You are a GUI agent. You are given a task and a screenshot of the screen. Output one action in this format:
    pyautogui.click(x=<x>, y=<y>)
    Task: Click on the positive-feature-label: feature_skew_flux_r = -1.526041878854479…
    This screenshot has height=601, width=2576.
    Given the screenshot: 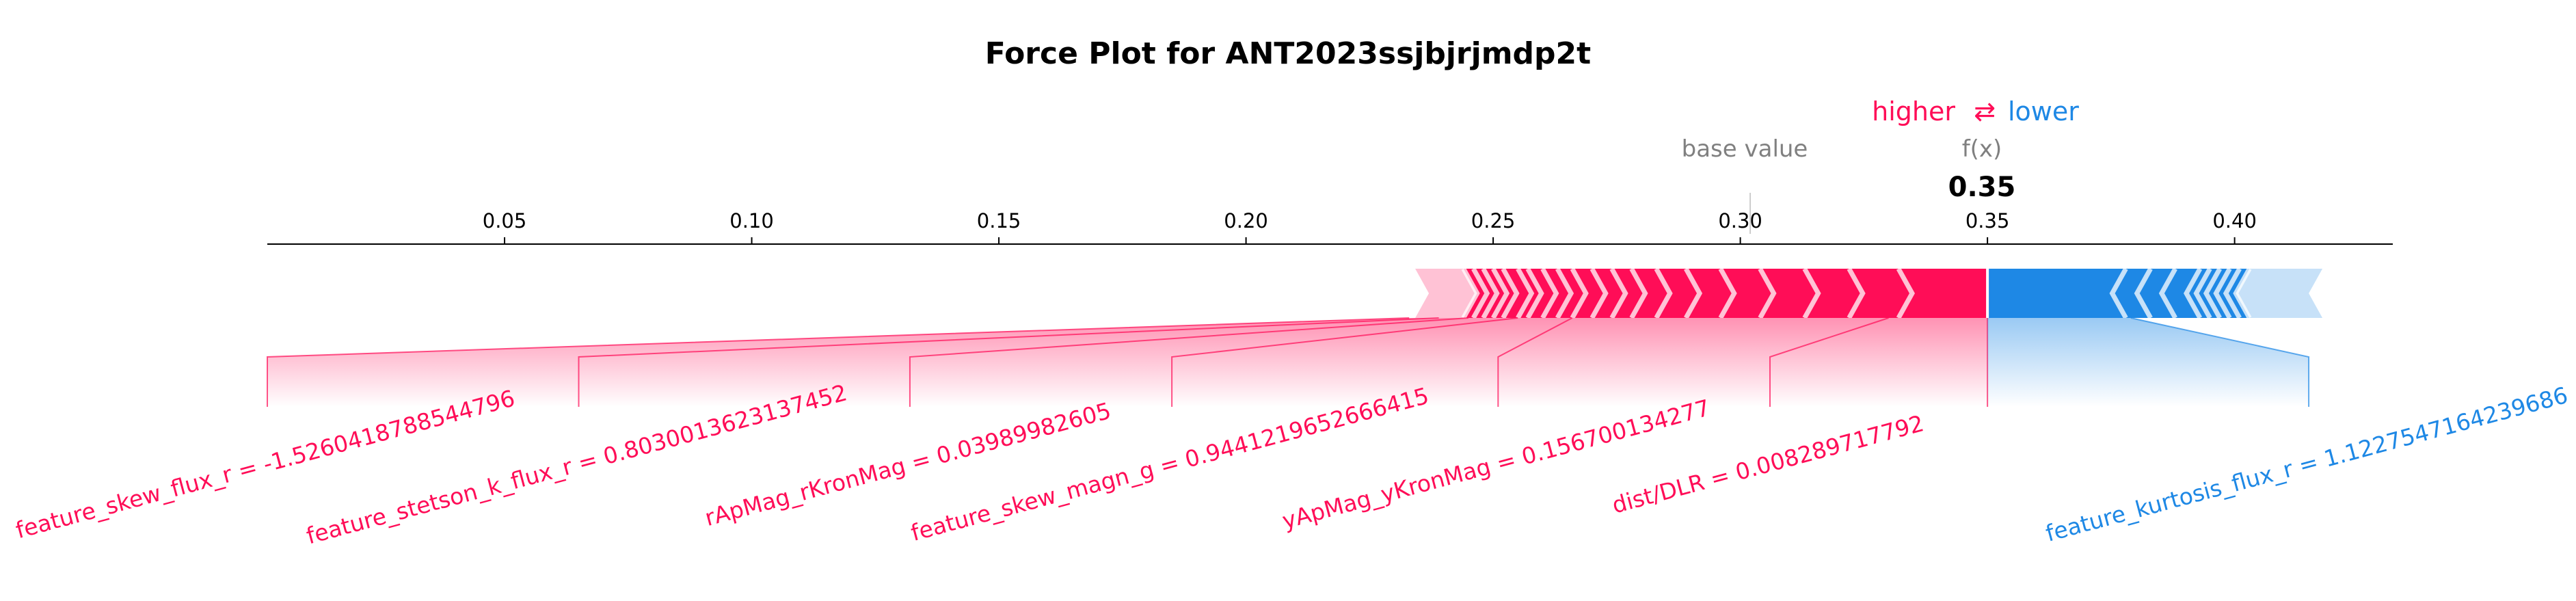 What is the action you would take?
    pyautogui.click(x=265, y=464)
    